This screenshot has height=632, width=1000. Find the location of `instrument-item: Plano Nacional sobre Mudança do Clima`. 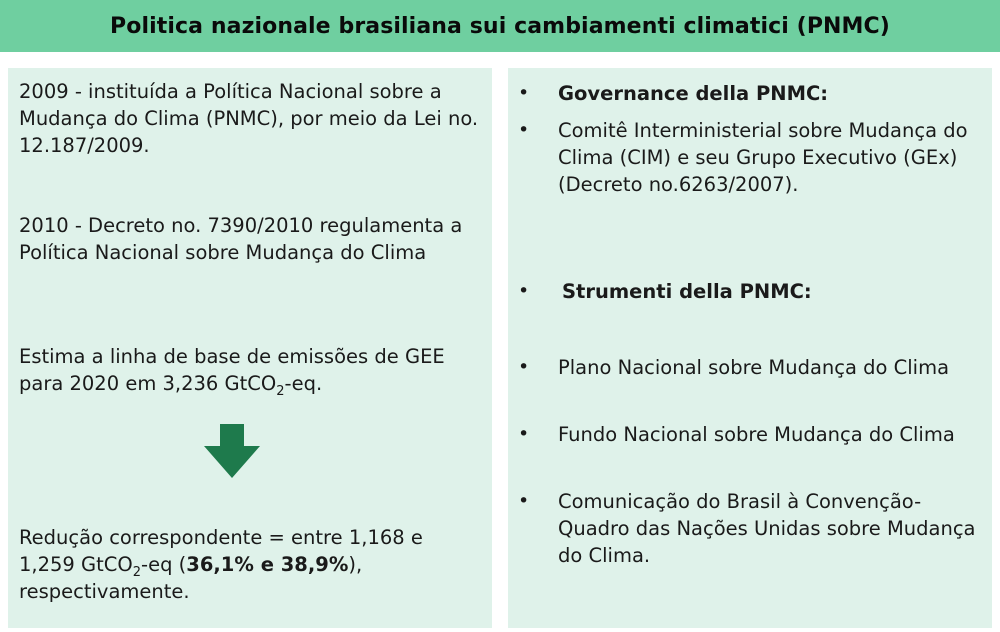

instrument-item: Plano Nacional sobre Mudança do Clima is located at coordinates (754, 367).